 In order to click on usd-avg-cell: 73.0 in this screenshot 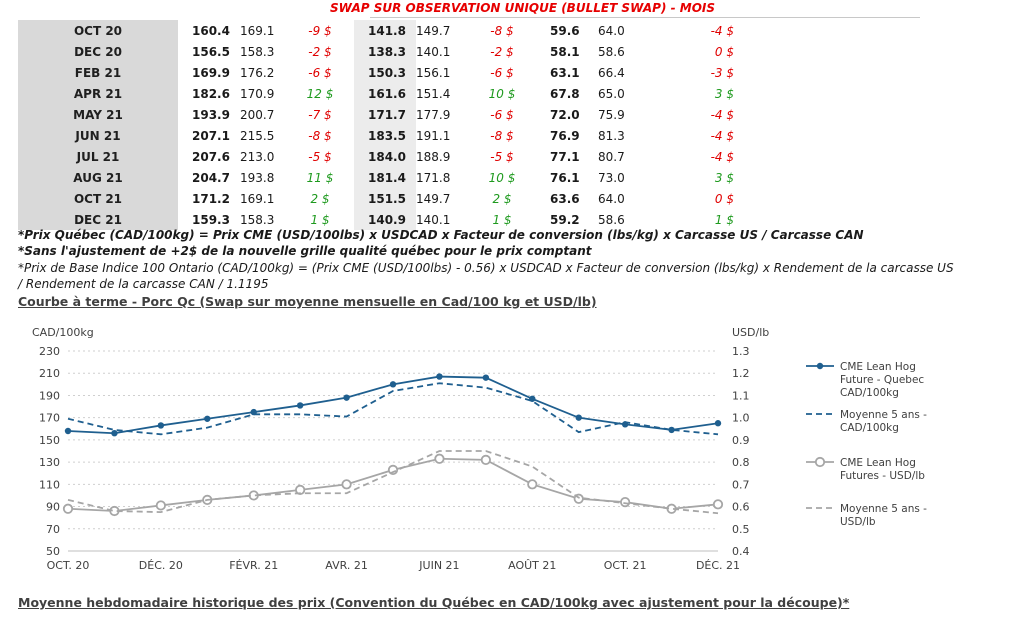, I will do `click(611, 177)`.